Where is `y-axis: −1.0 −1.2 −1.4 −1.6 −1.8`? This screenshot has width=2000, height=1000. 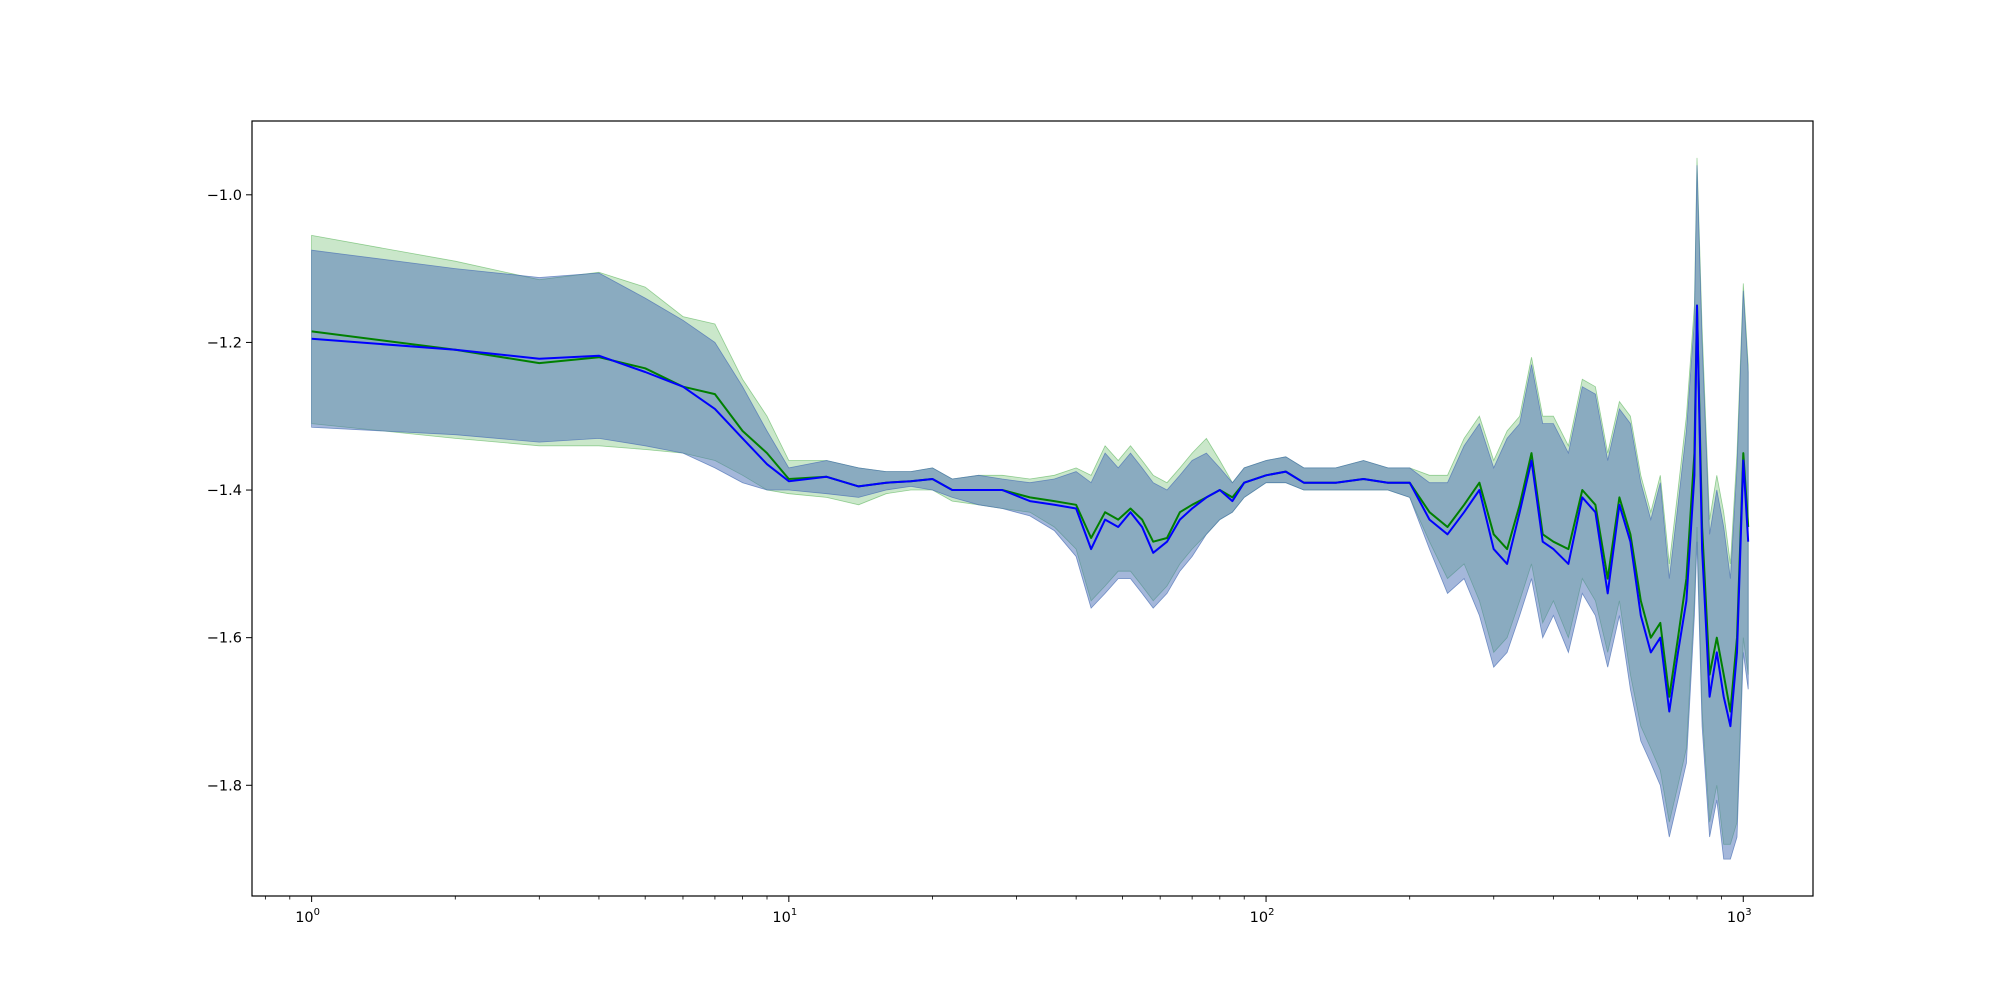 y-axis: −1.0 −1.2 −1.4 −1.6 −1.8 is located at coordinates (229, 491).